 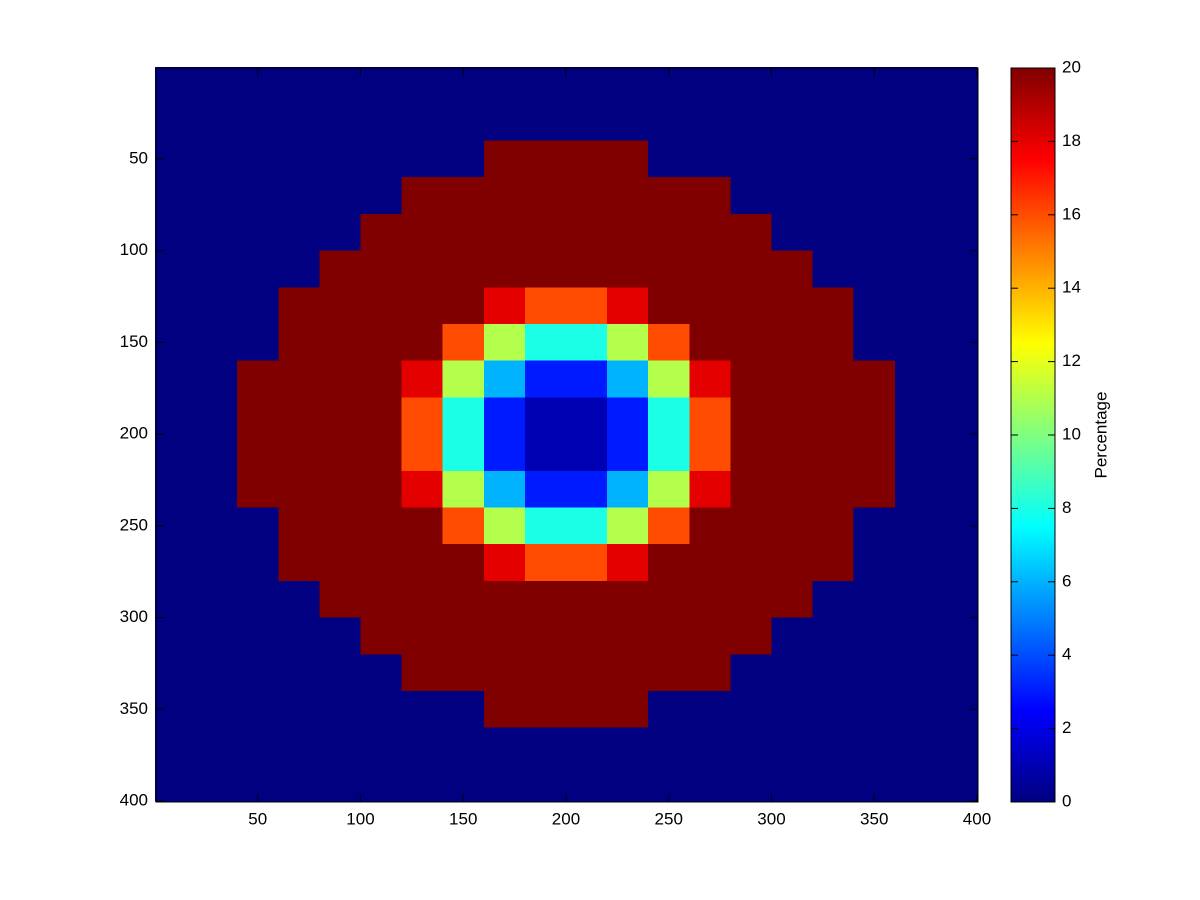 I want to click on colorbar-tick-label: 16, so click(x=1071, y=213).